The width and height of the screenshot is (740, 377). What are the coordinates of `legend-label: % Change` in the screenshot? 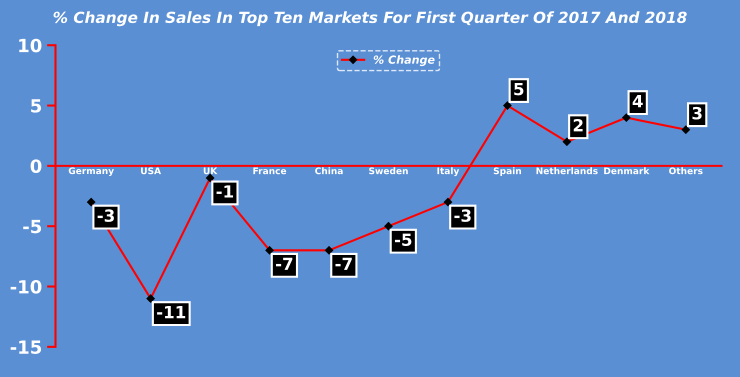 It's located at (404, 60).